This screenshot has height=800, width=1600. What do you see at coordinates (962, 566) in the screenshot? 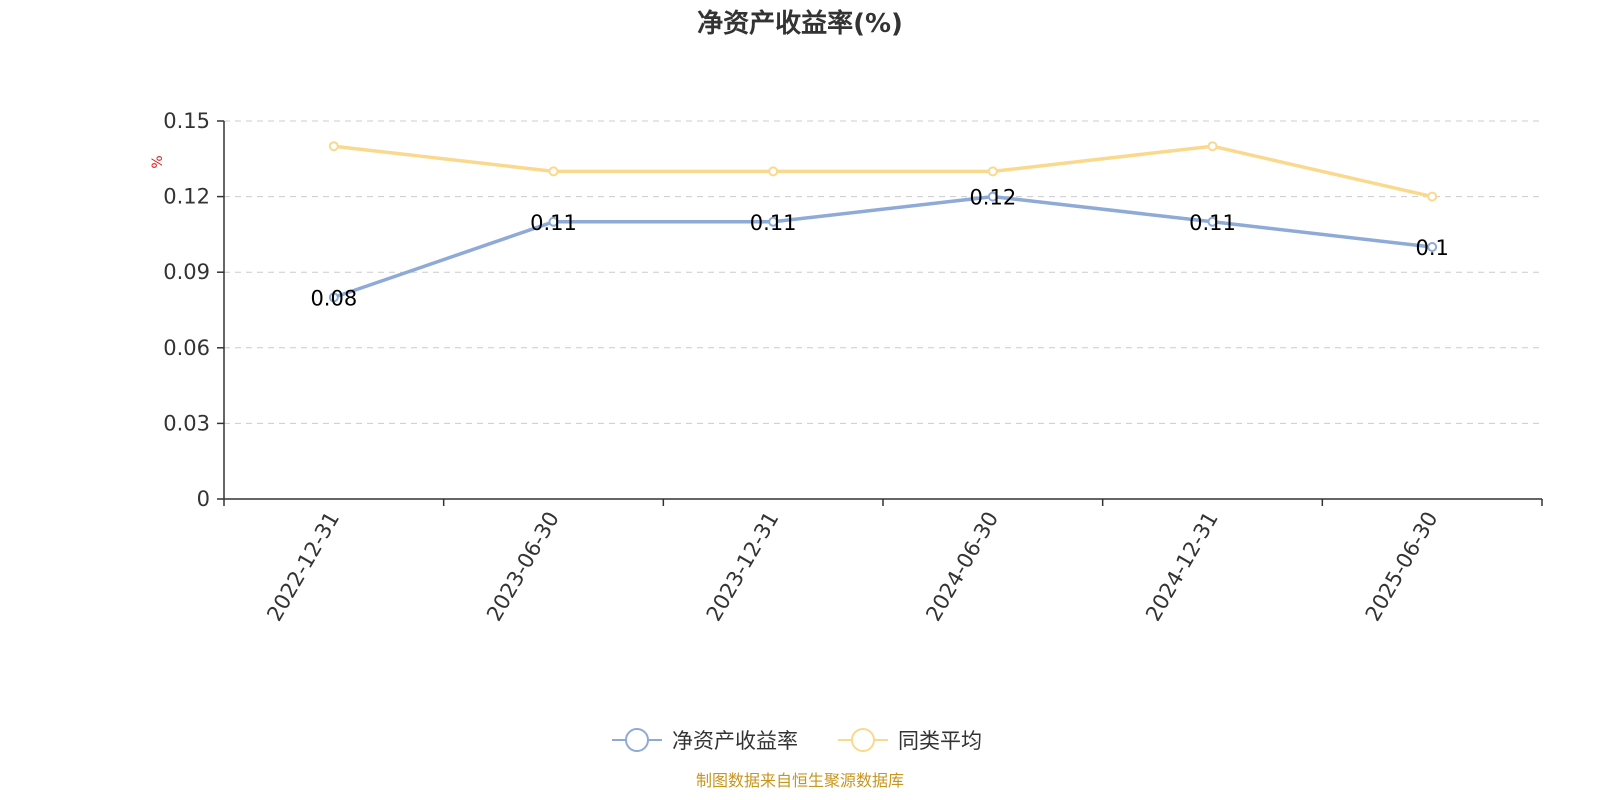
I see `x-tick-label: 2024-06-30` at bounding box center [962, 566].